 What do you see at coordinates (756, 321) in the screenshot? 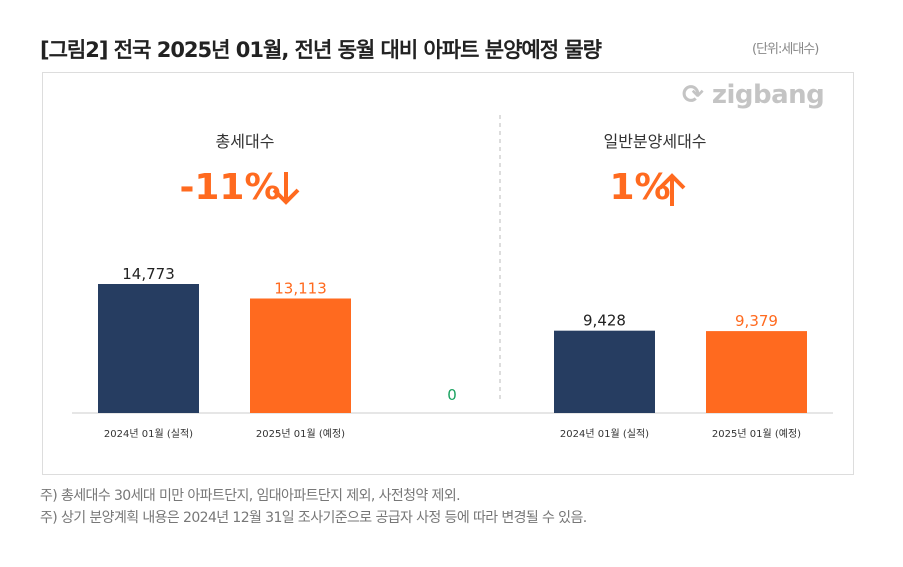
I see `data-label: 9,379` at bounding box center [756, 321].